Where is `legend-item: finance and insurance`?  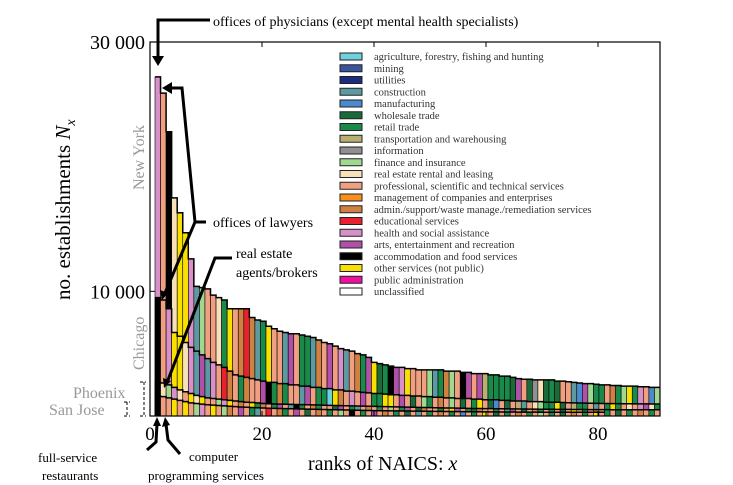
legend-item: finance and insurance is located at coordinates (402, 163).